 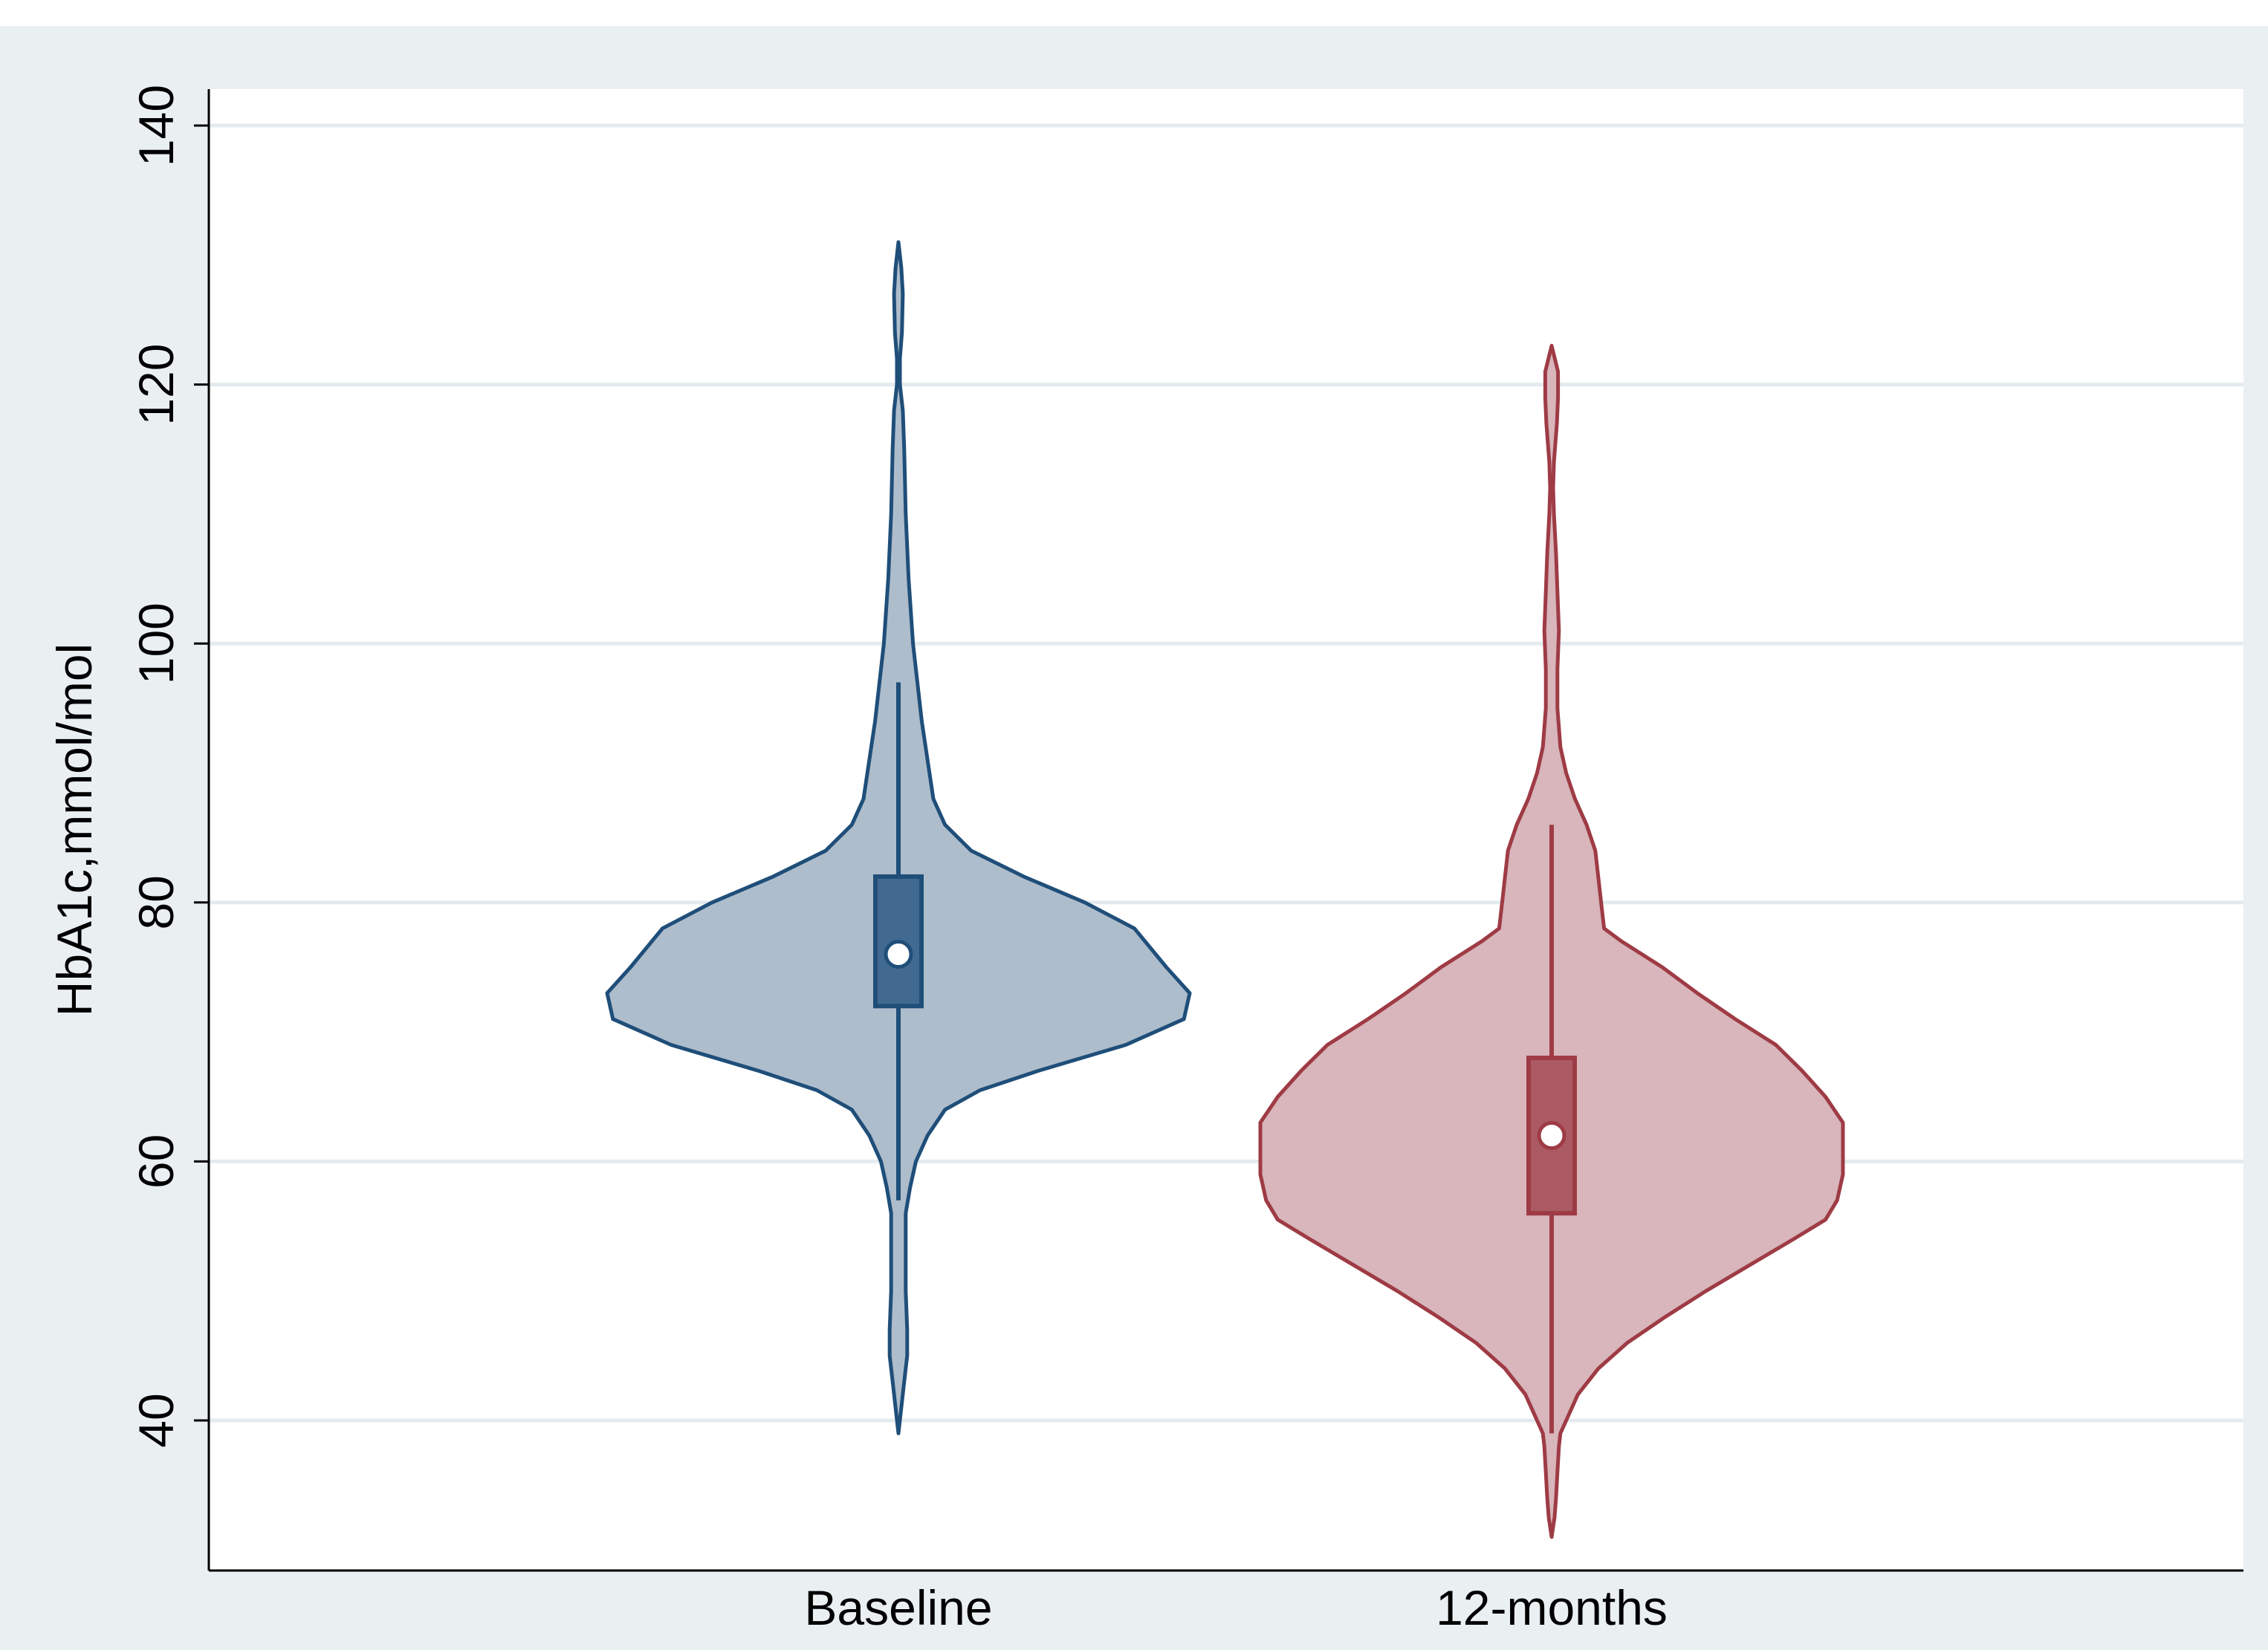 What do you see at coordinates (74, 829) in the screenshot?
I see `y-axis-title: HbA1c,mmol/mol` at bounding box center [74, 829].